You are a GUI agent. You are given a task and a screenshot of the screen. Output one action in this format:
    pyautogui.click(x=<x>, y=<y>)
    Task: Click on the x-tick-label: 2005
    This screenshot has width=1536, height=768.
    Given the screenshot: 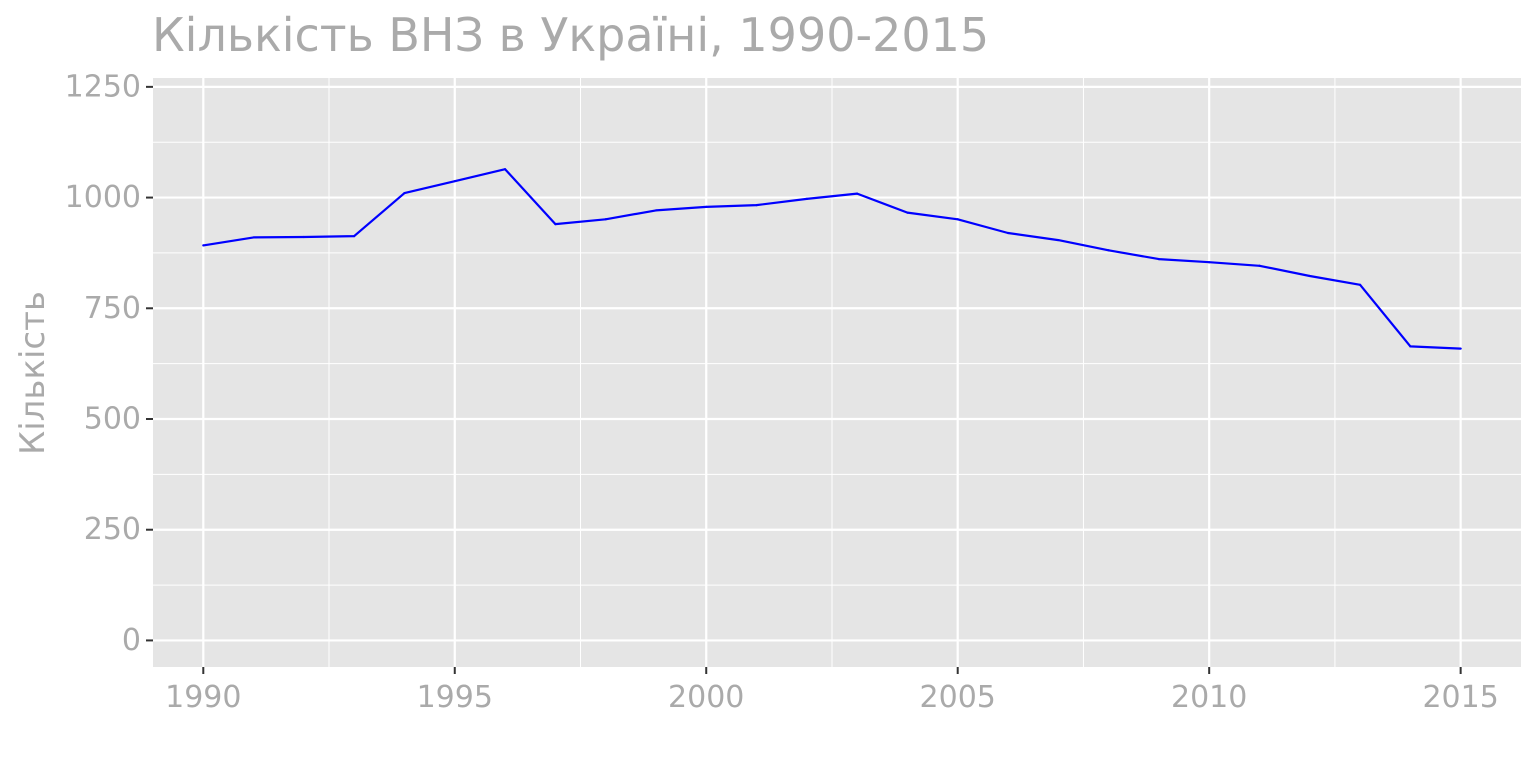 What is the action you would take?
    pyautogui.click(x=958, y=697)
    